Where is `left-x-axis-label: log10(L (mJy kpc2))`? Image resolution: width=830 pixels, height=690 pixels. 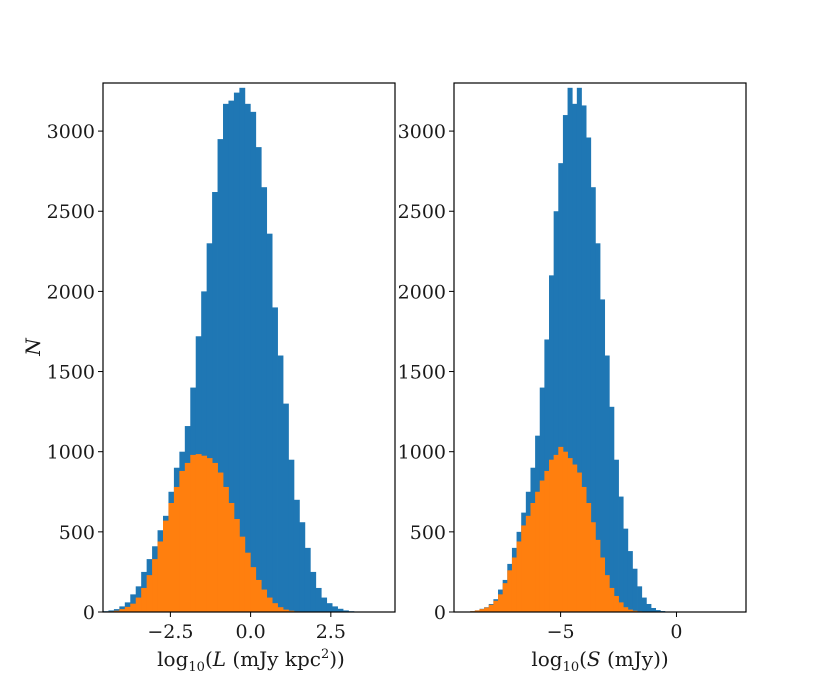 left-x-axis-label: log10(L (mJy kpc2)) is located at coordinates (251, 661).